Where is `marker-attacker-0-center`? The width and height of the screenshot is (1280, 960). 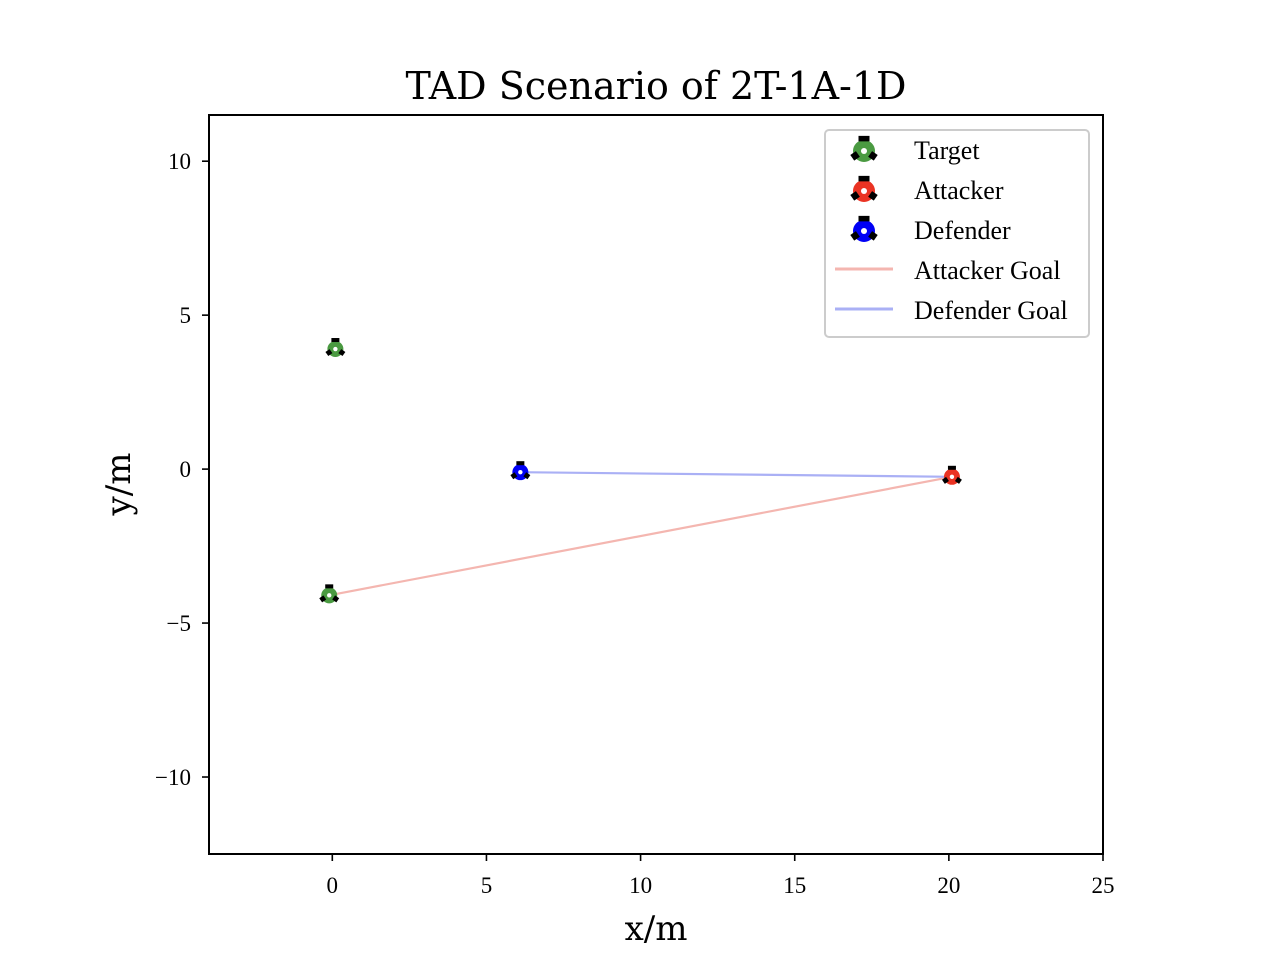
marker-attacker-0-center is located at coordinates (952, 477).